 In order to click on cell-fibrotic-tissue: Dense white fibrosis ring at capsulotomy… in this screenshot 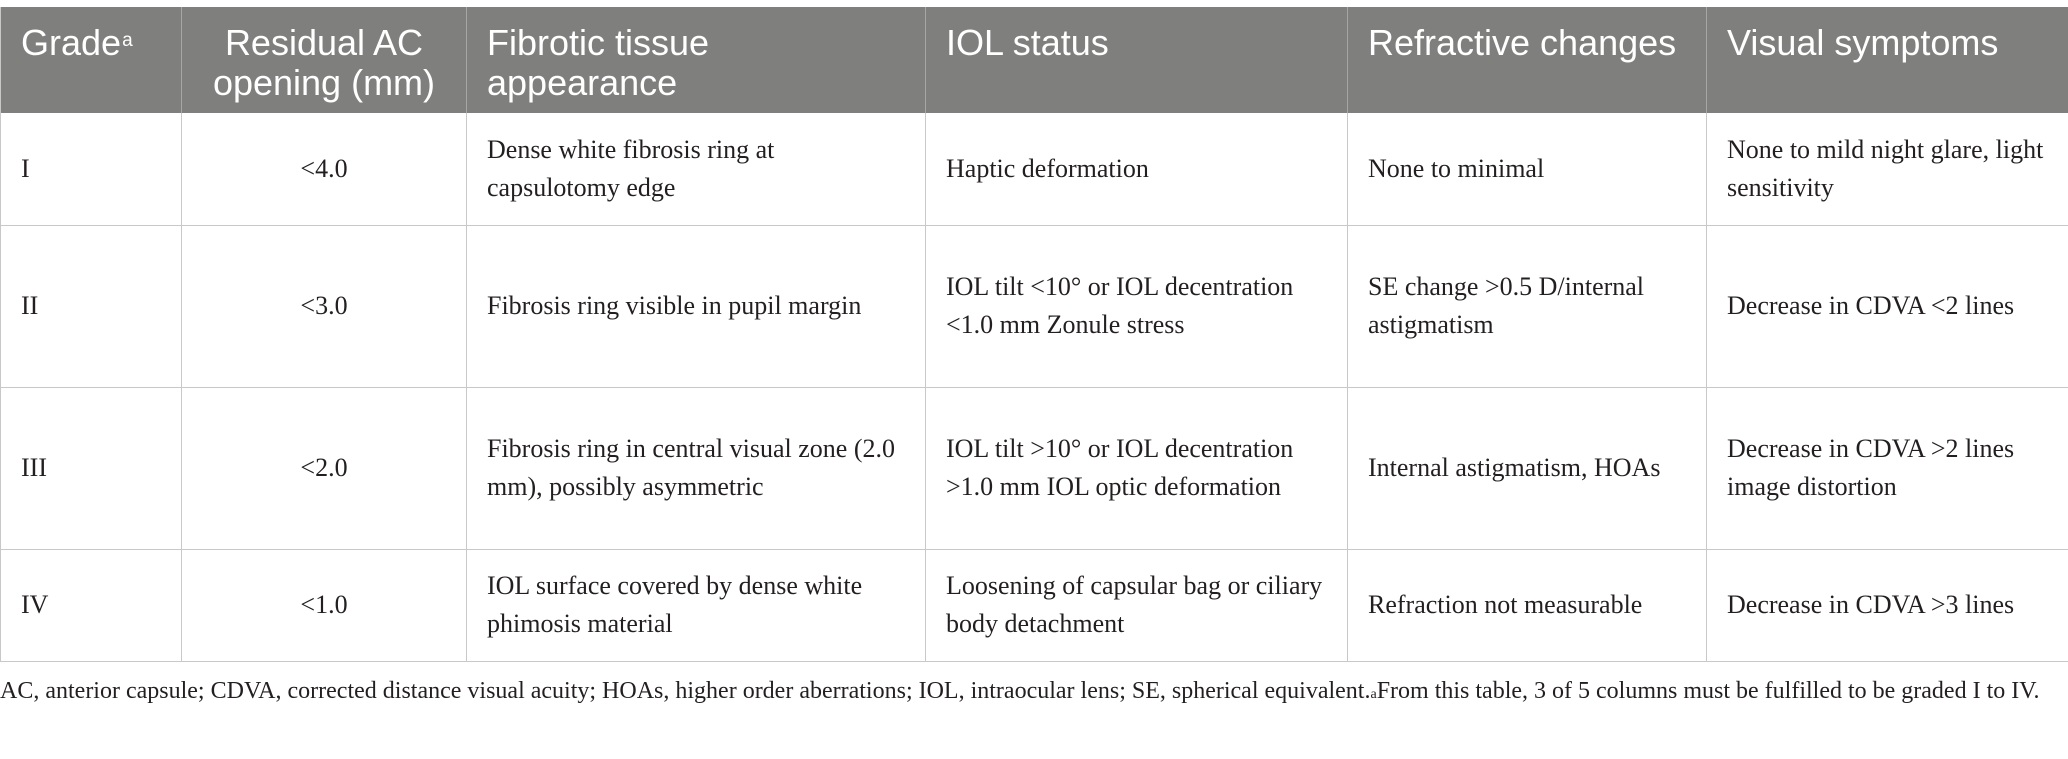, I will do `click(696, 169)`.